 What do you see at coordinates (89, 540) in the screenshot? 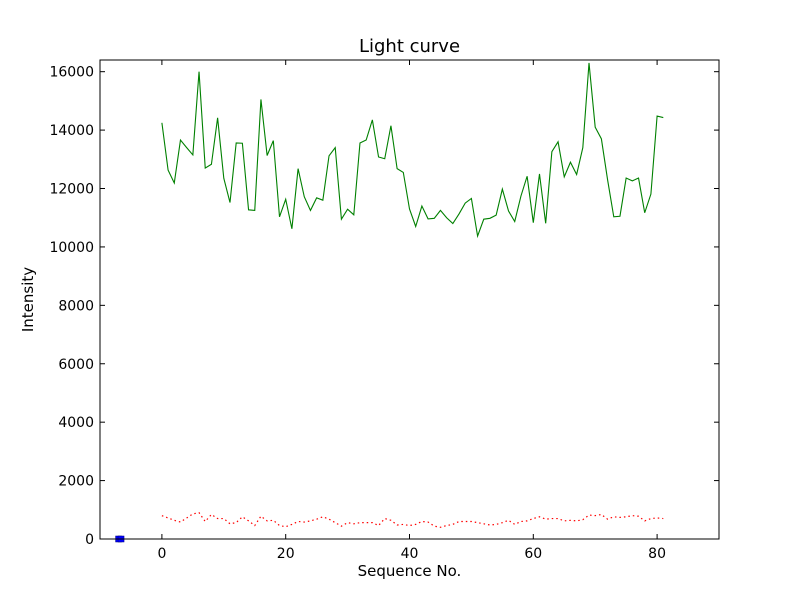
I see `y-tick-label: 0` at bounding box center [89, 540].